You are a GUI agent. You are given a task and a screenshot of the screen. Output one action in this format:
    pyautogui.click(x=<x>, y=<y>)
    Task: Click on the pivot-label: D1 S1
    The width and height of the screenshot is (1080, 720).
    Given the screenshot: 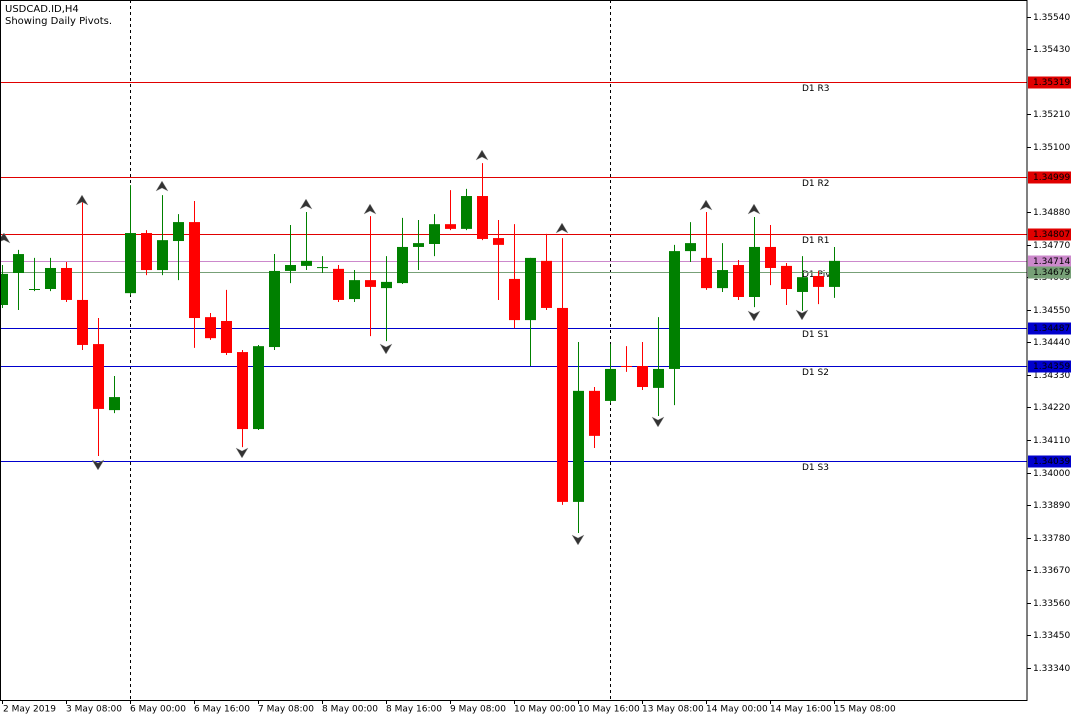 What is the action you would take?
    pyautogui.click(x=815, y=335)
    